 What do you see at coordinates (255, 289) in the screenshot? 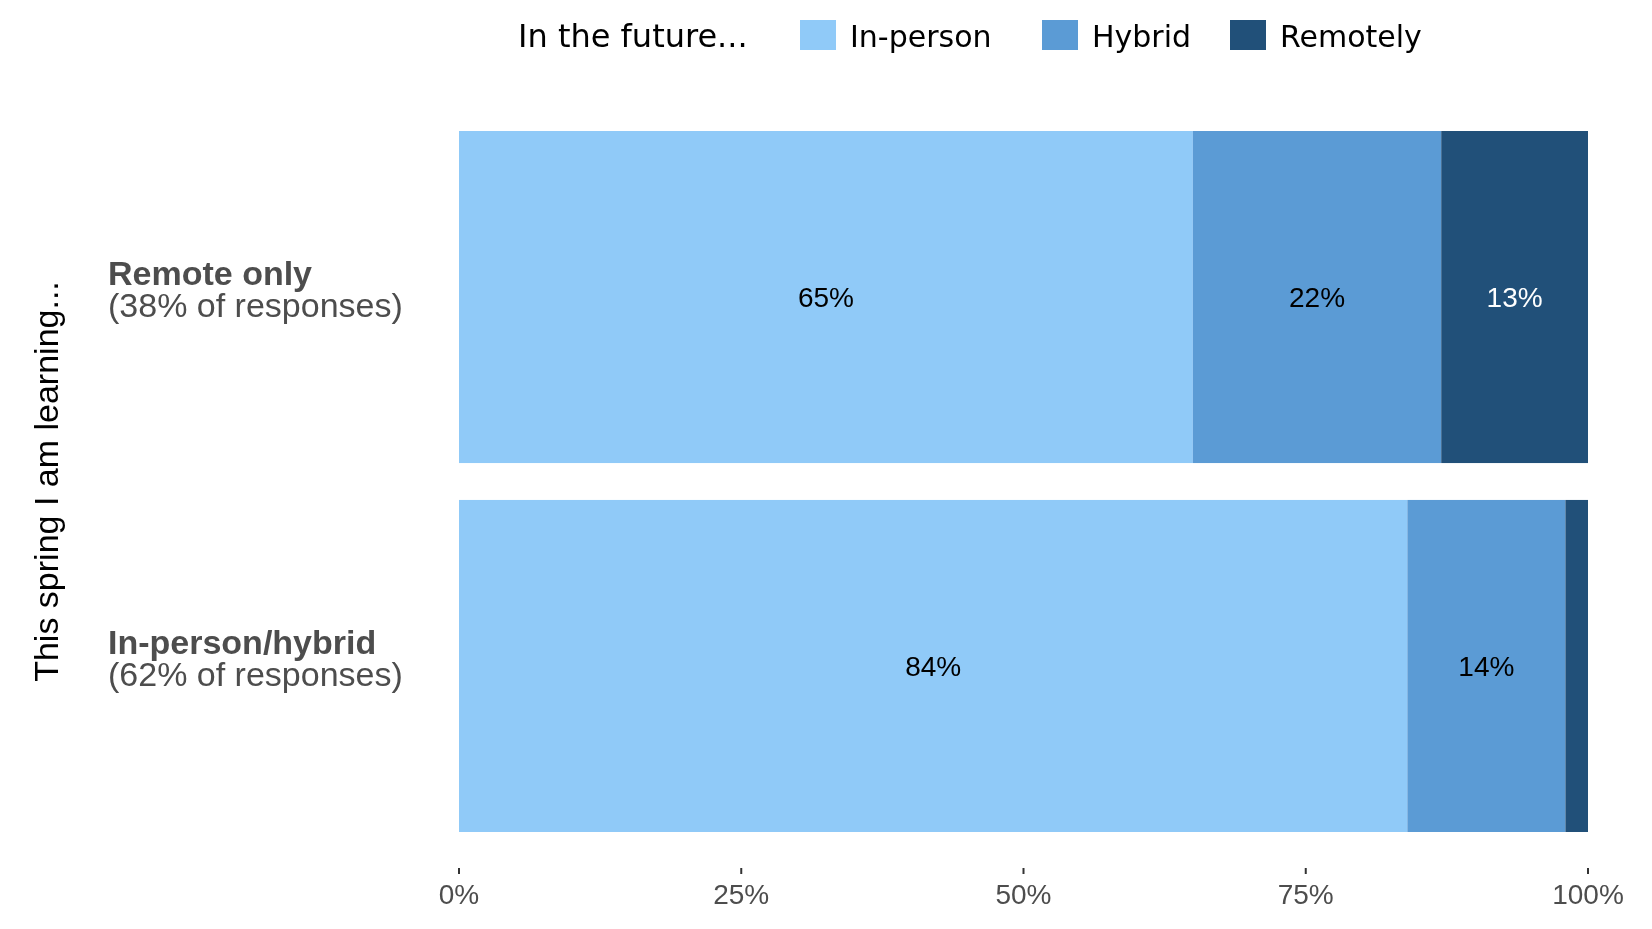
I see `y-tick-label: Remote only (38% of responses)` at bounding box center [255, 289].